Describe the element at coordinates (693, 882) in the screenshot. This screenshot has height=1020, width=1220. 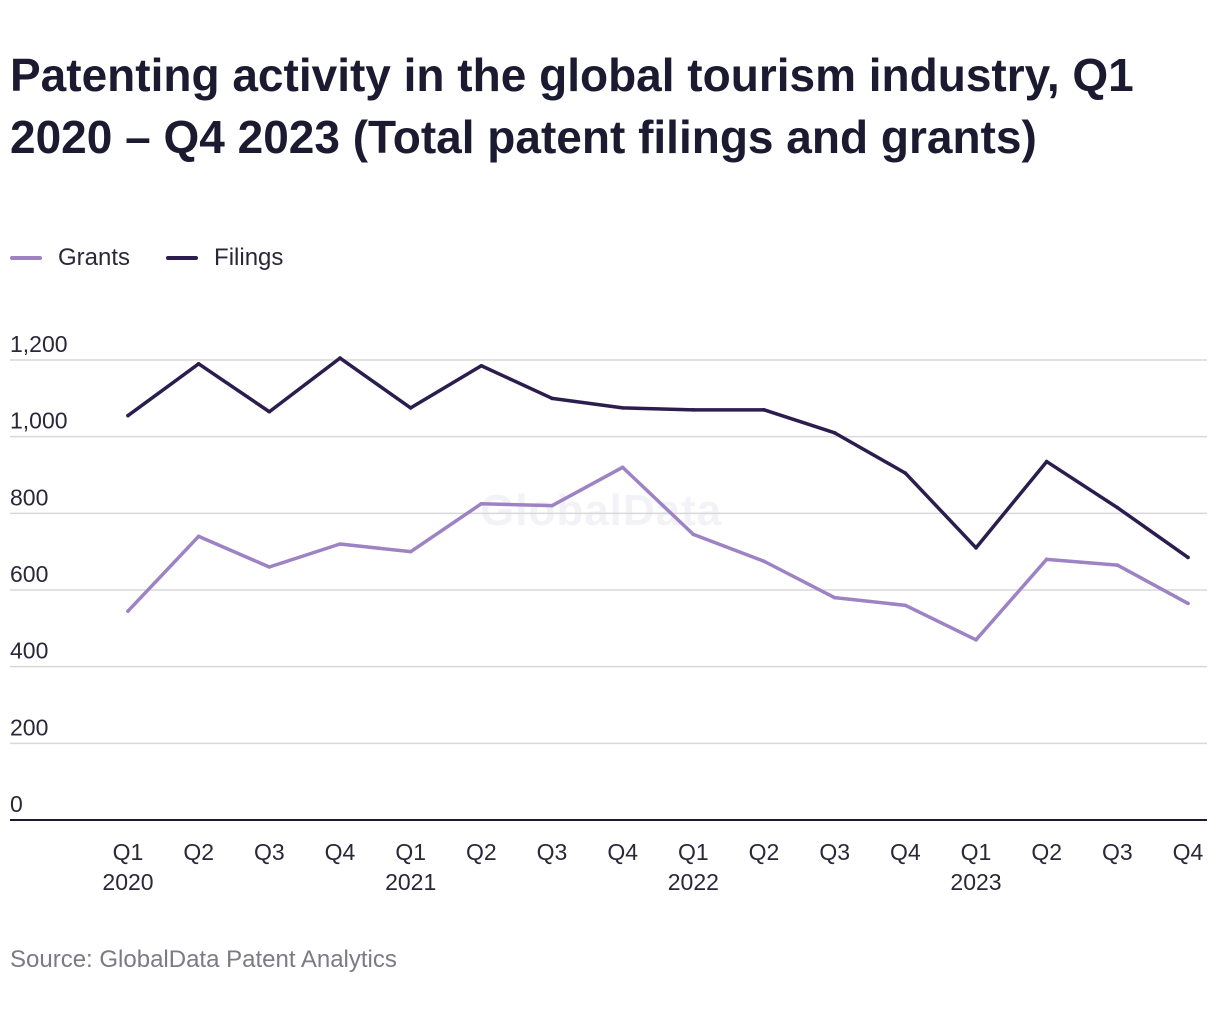
I see `x-year-label: 2022` at that location.